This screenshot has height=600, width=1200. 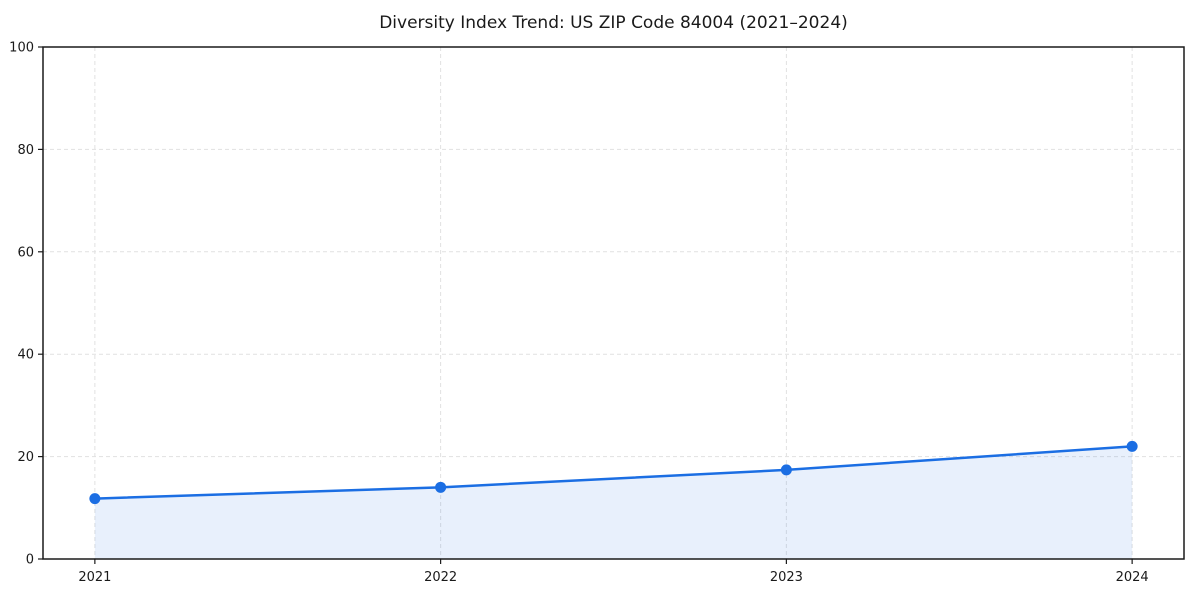 I want to click on y-tick-label-60: 60, so click(x=25, y=252).